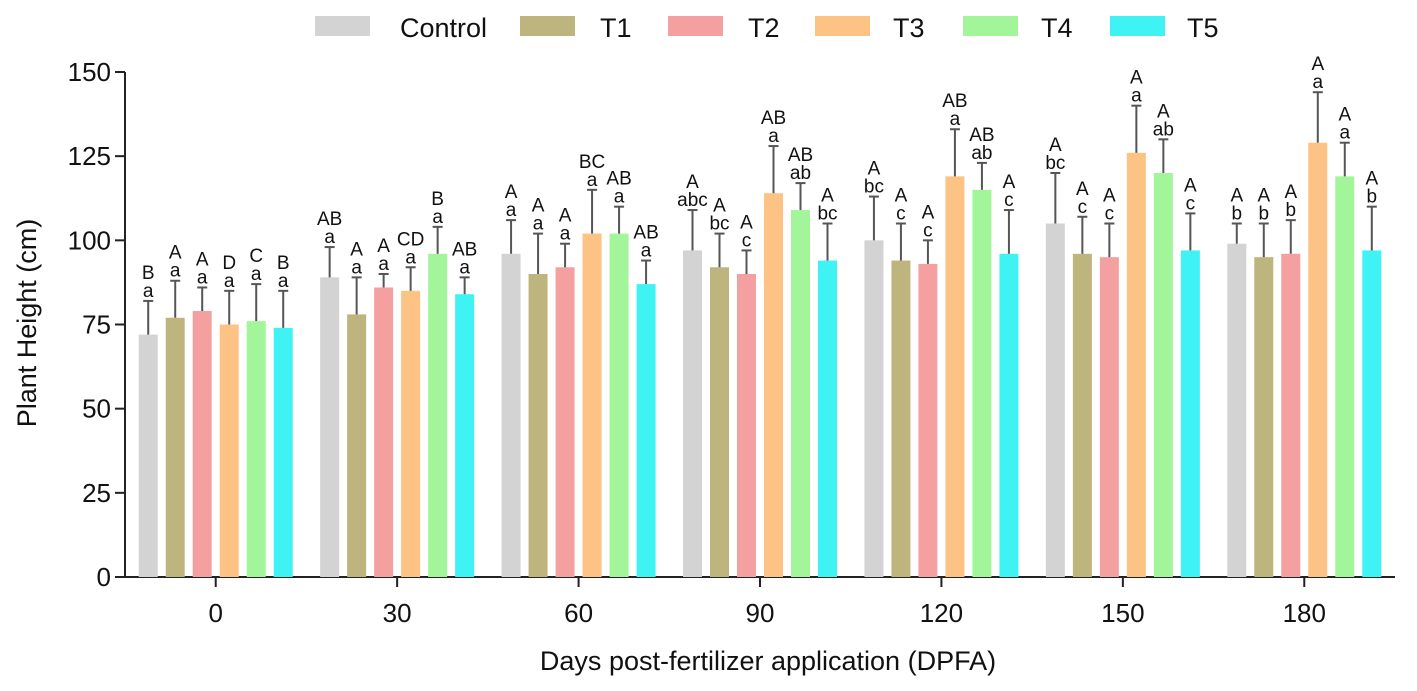  I want to click on uppercase-letter: BC, so click(592, 162).